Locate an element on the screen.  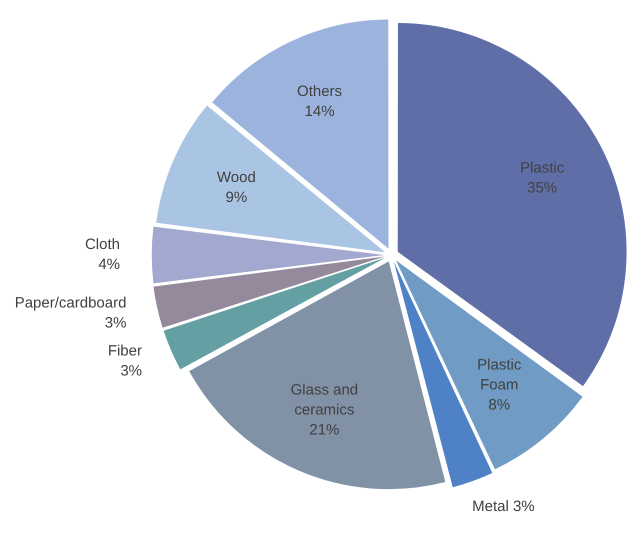
slice-label: Metal is located at coordinates (490, 506).